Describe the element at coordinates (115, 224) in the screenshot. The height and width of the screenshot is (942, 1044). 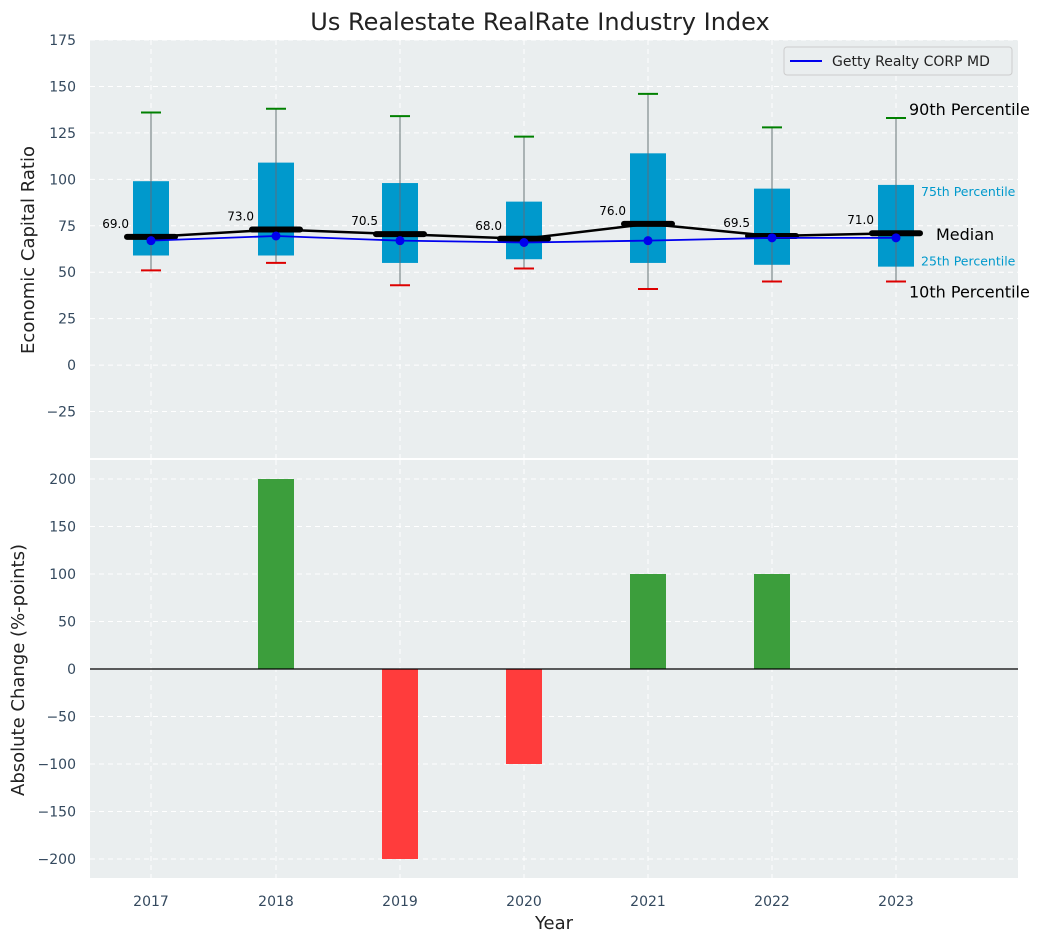
I see `median-value-label: 69.0` at that location.